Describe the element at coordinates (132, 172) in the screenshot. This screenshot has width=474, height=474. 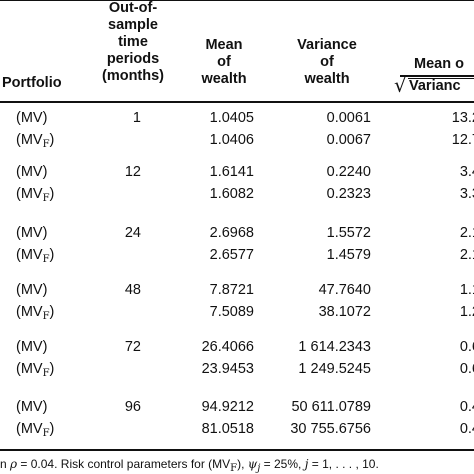
I see `row-period: 12` at that location.